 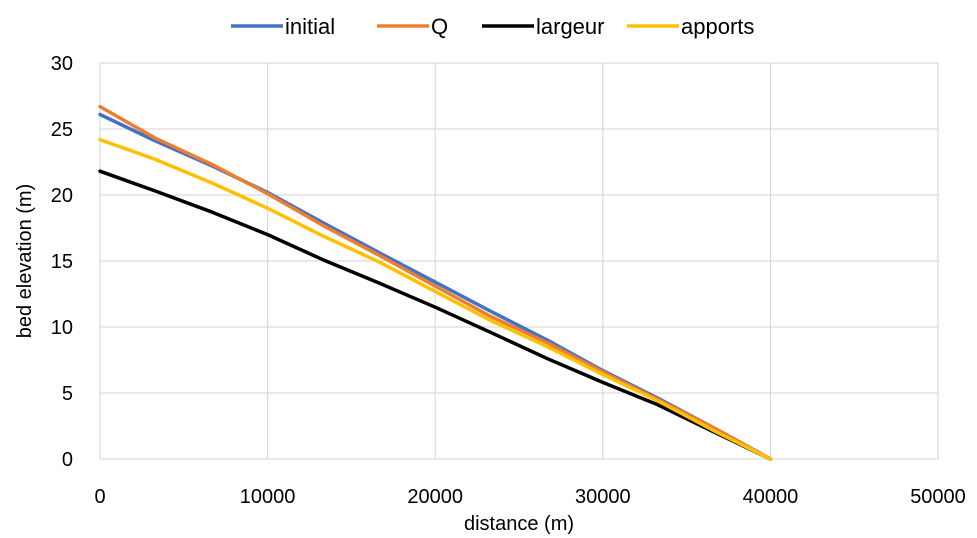 I want to click on x-tick-label: 50000, so click(x=938, y=497).